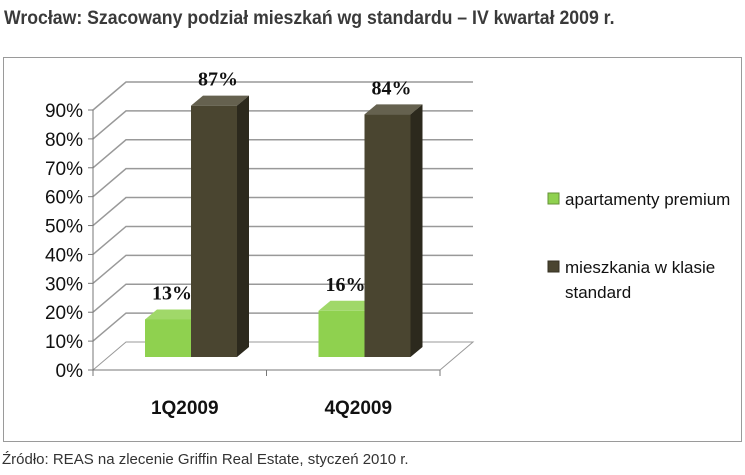  I want to click on data-label: 84%, so click(392, 88).